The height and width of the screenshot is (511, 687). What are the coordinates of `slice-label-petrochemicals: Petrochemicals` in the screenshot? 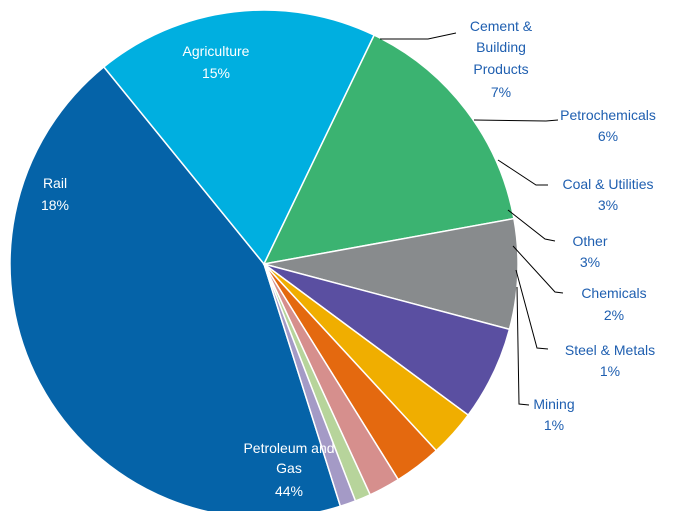 It's located at (608, 115).